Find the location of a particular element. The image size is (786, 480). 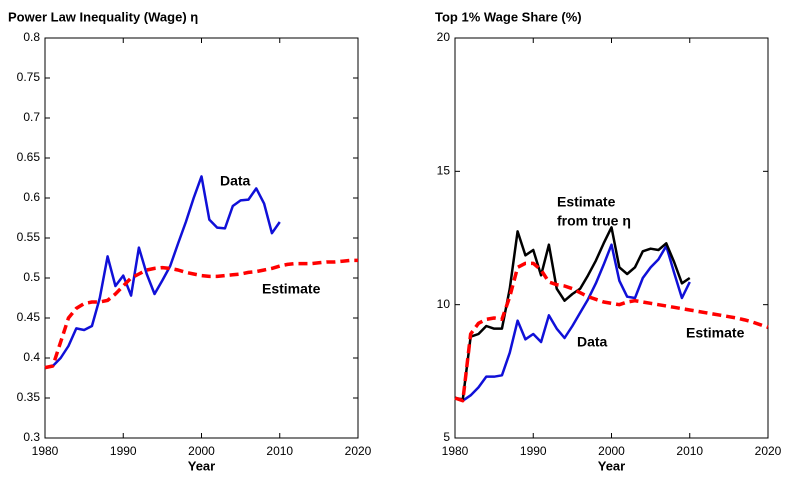

y-tick-label: 15 is located at coordinates (444, 171).